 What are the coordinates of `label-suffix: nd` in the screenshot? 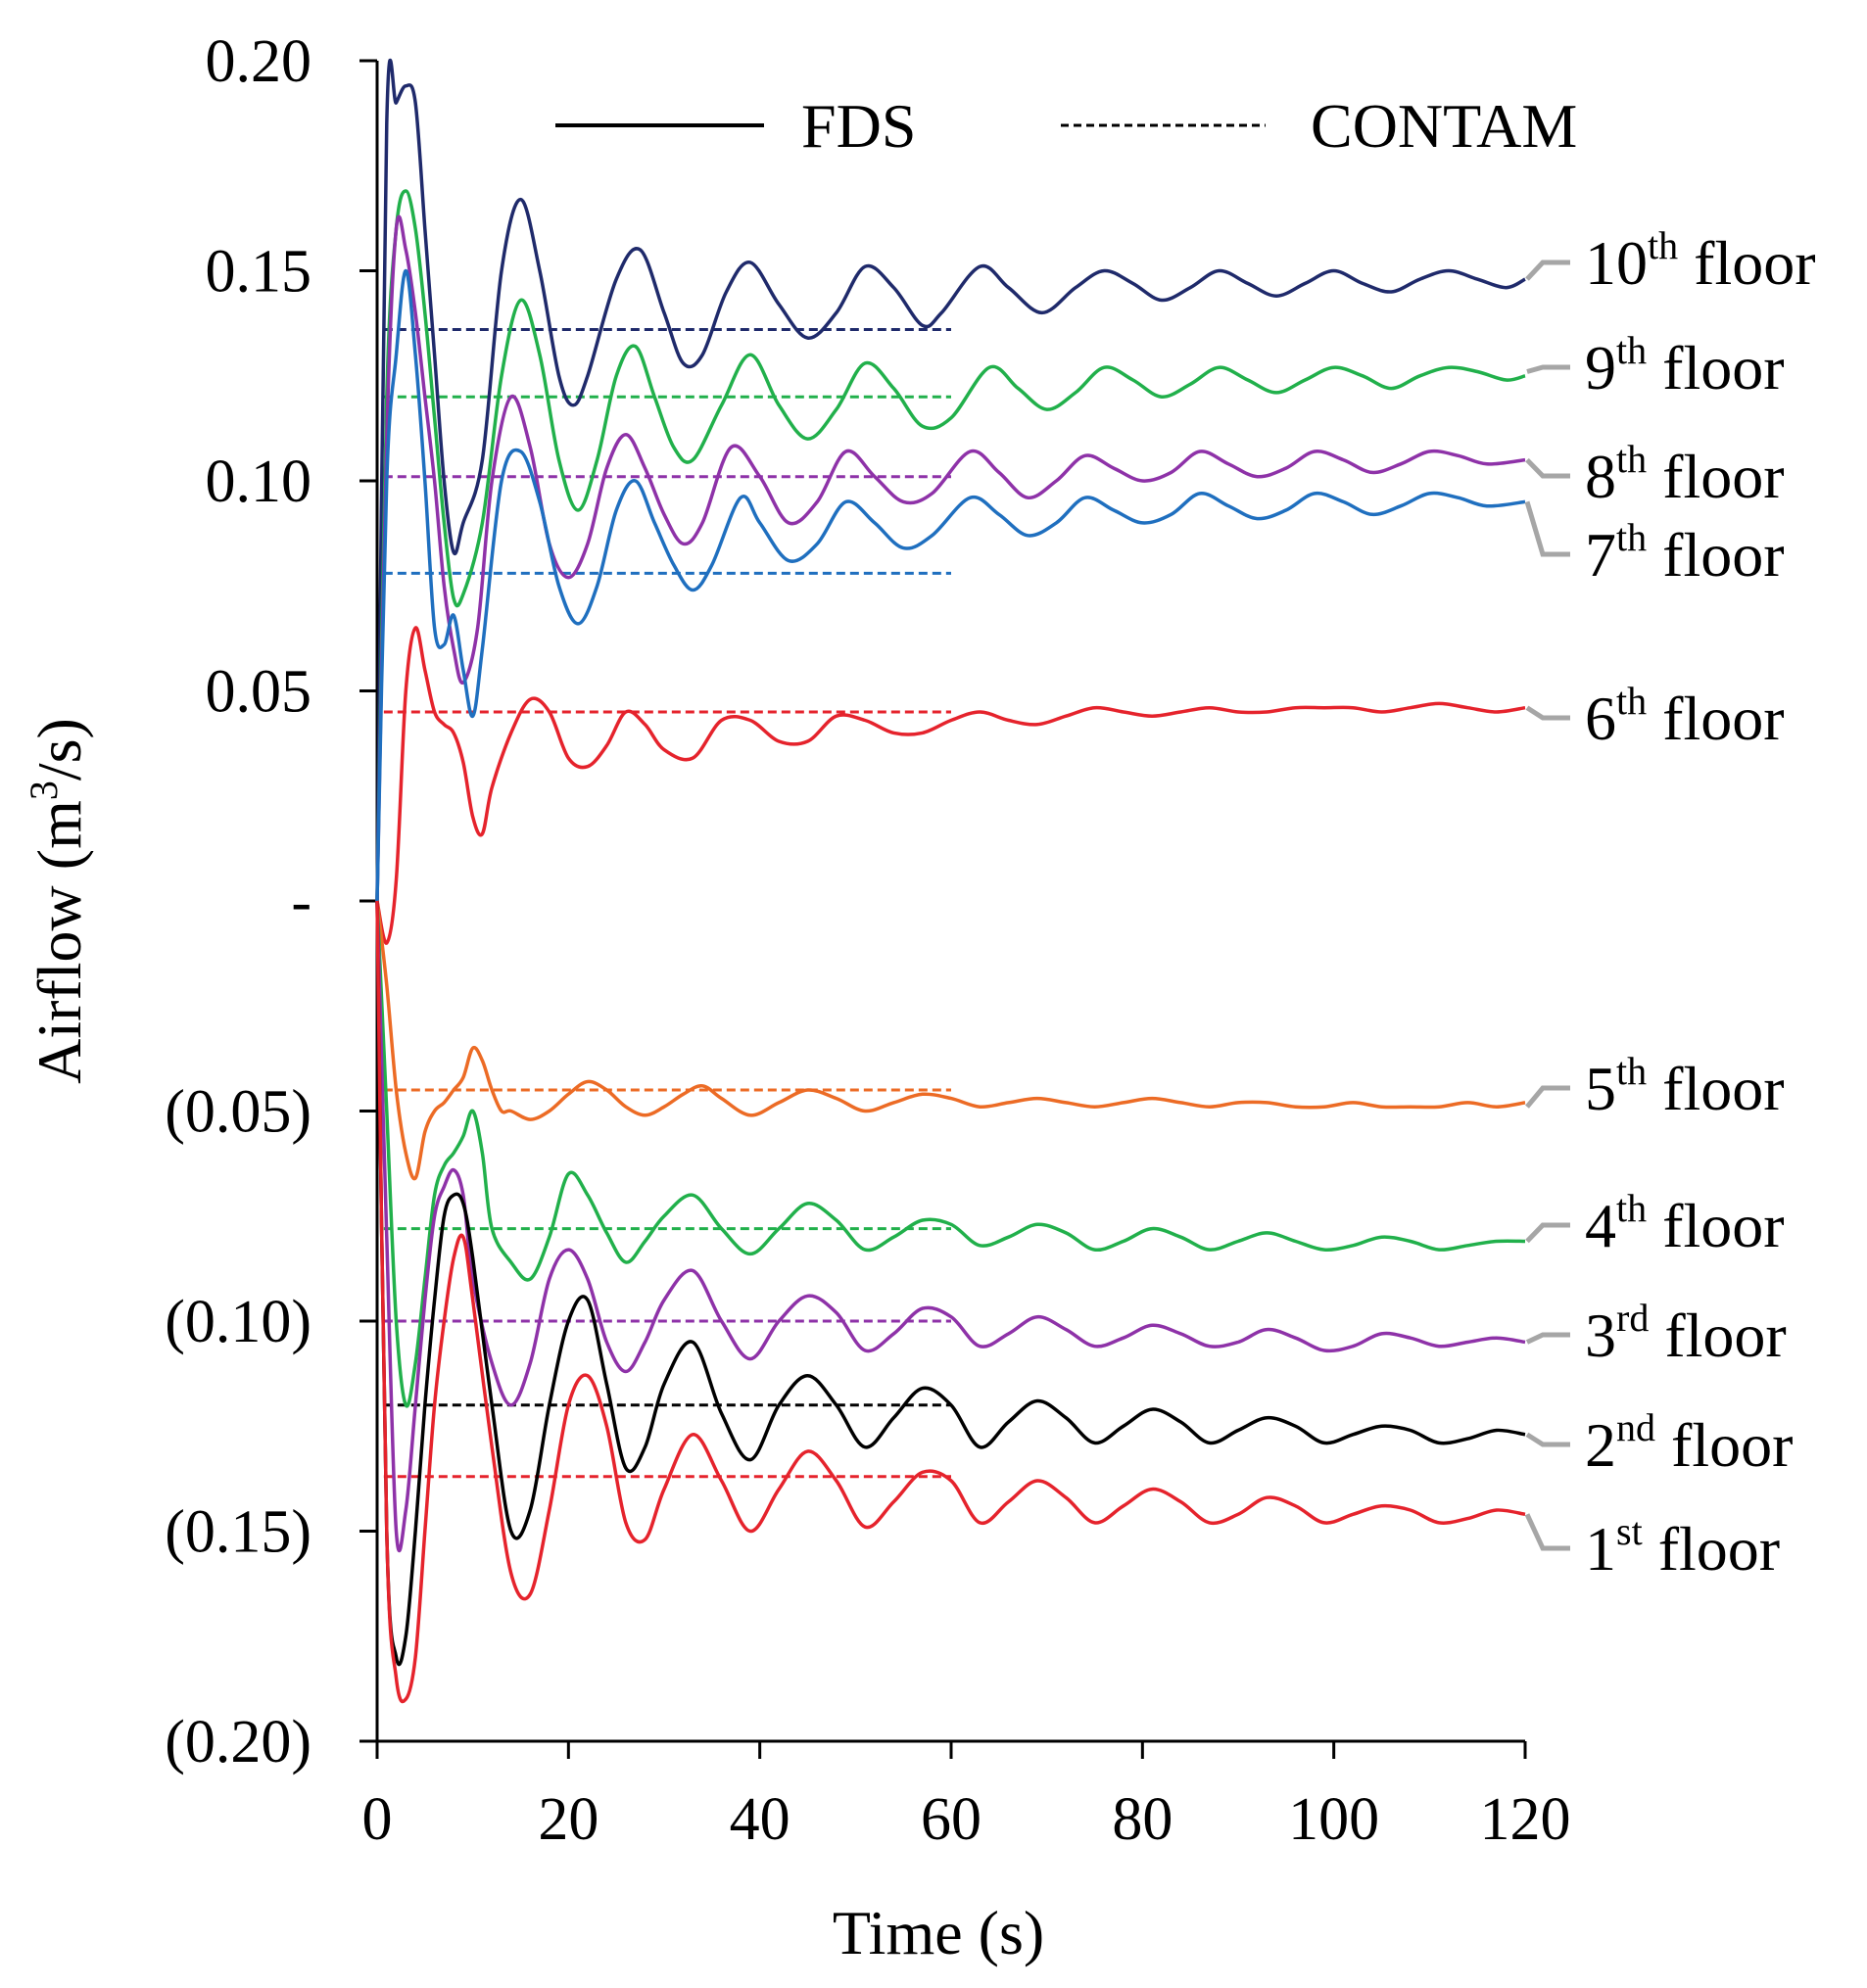 It's located at (1635, 1427).